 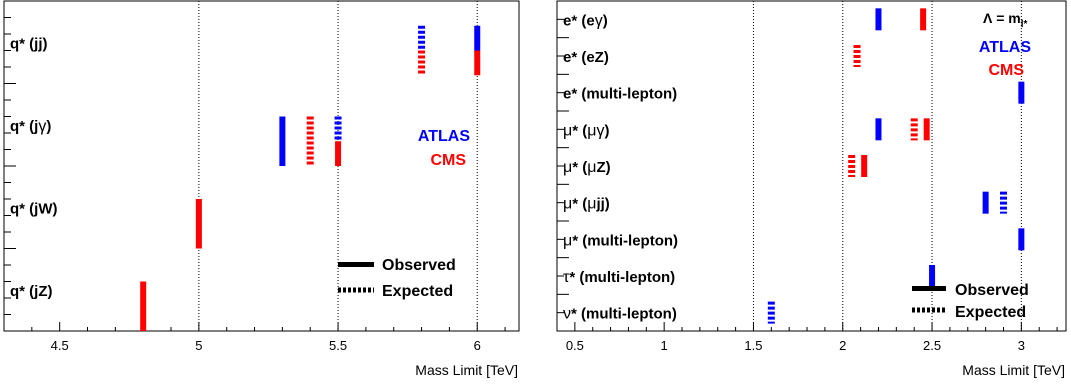 What do you see at coordinates (842, 345) in the screenshot?
I see `x-tick-label: 2` at bounding box center [842, 345].